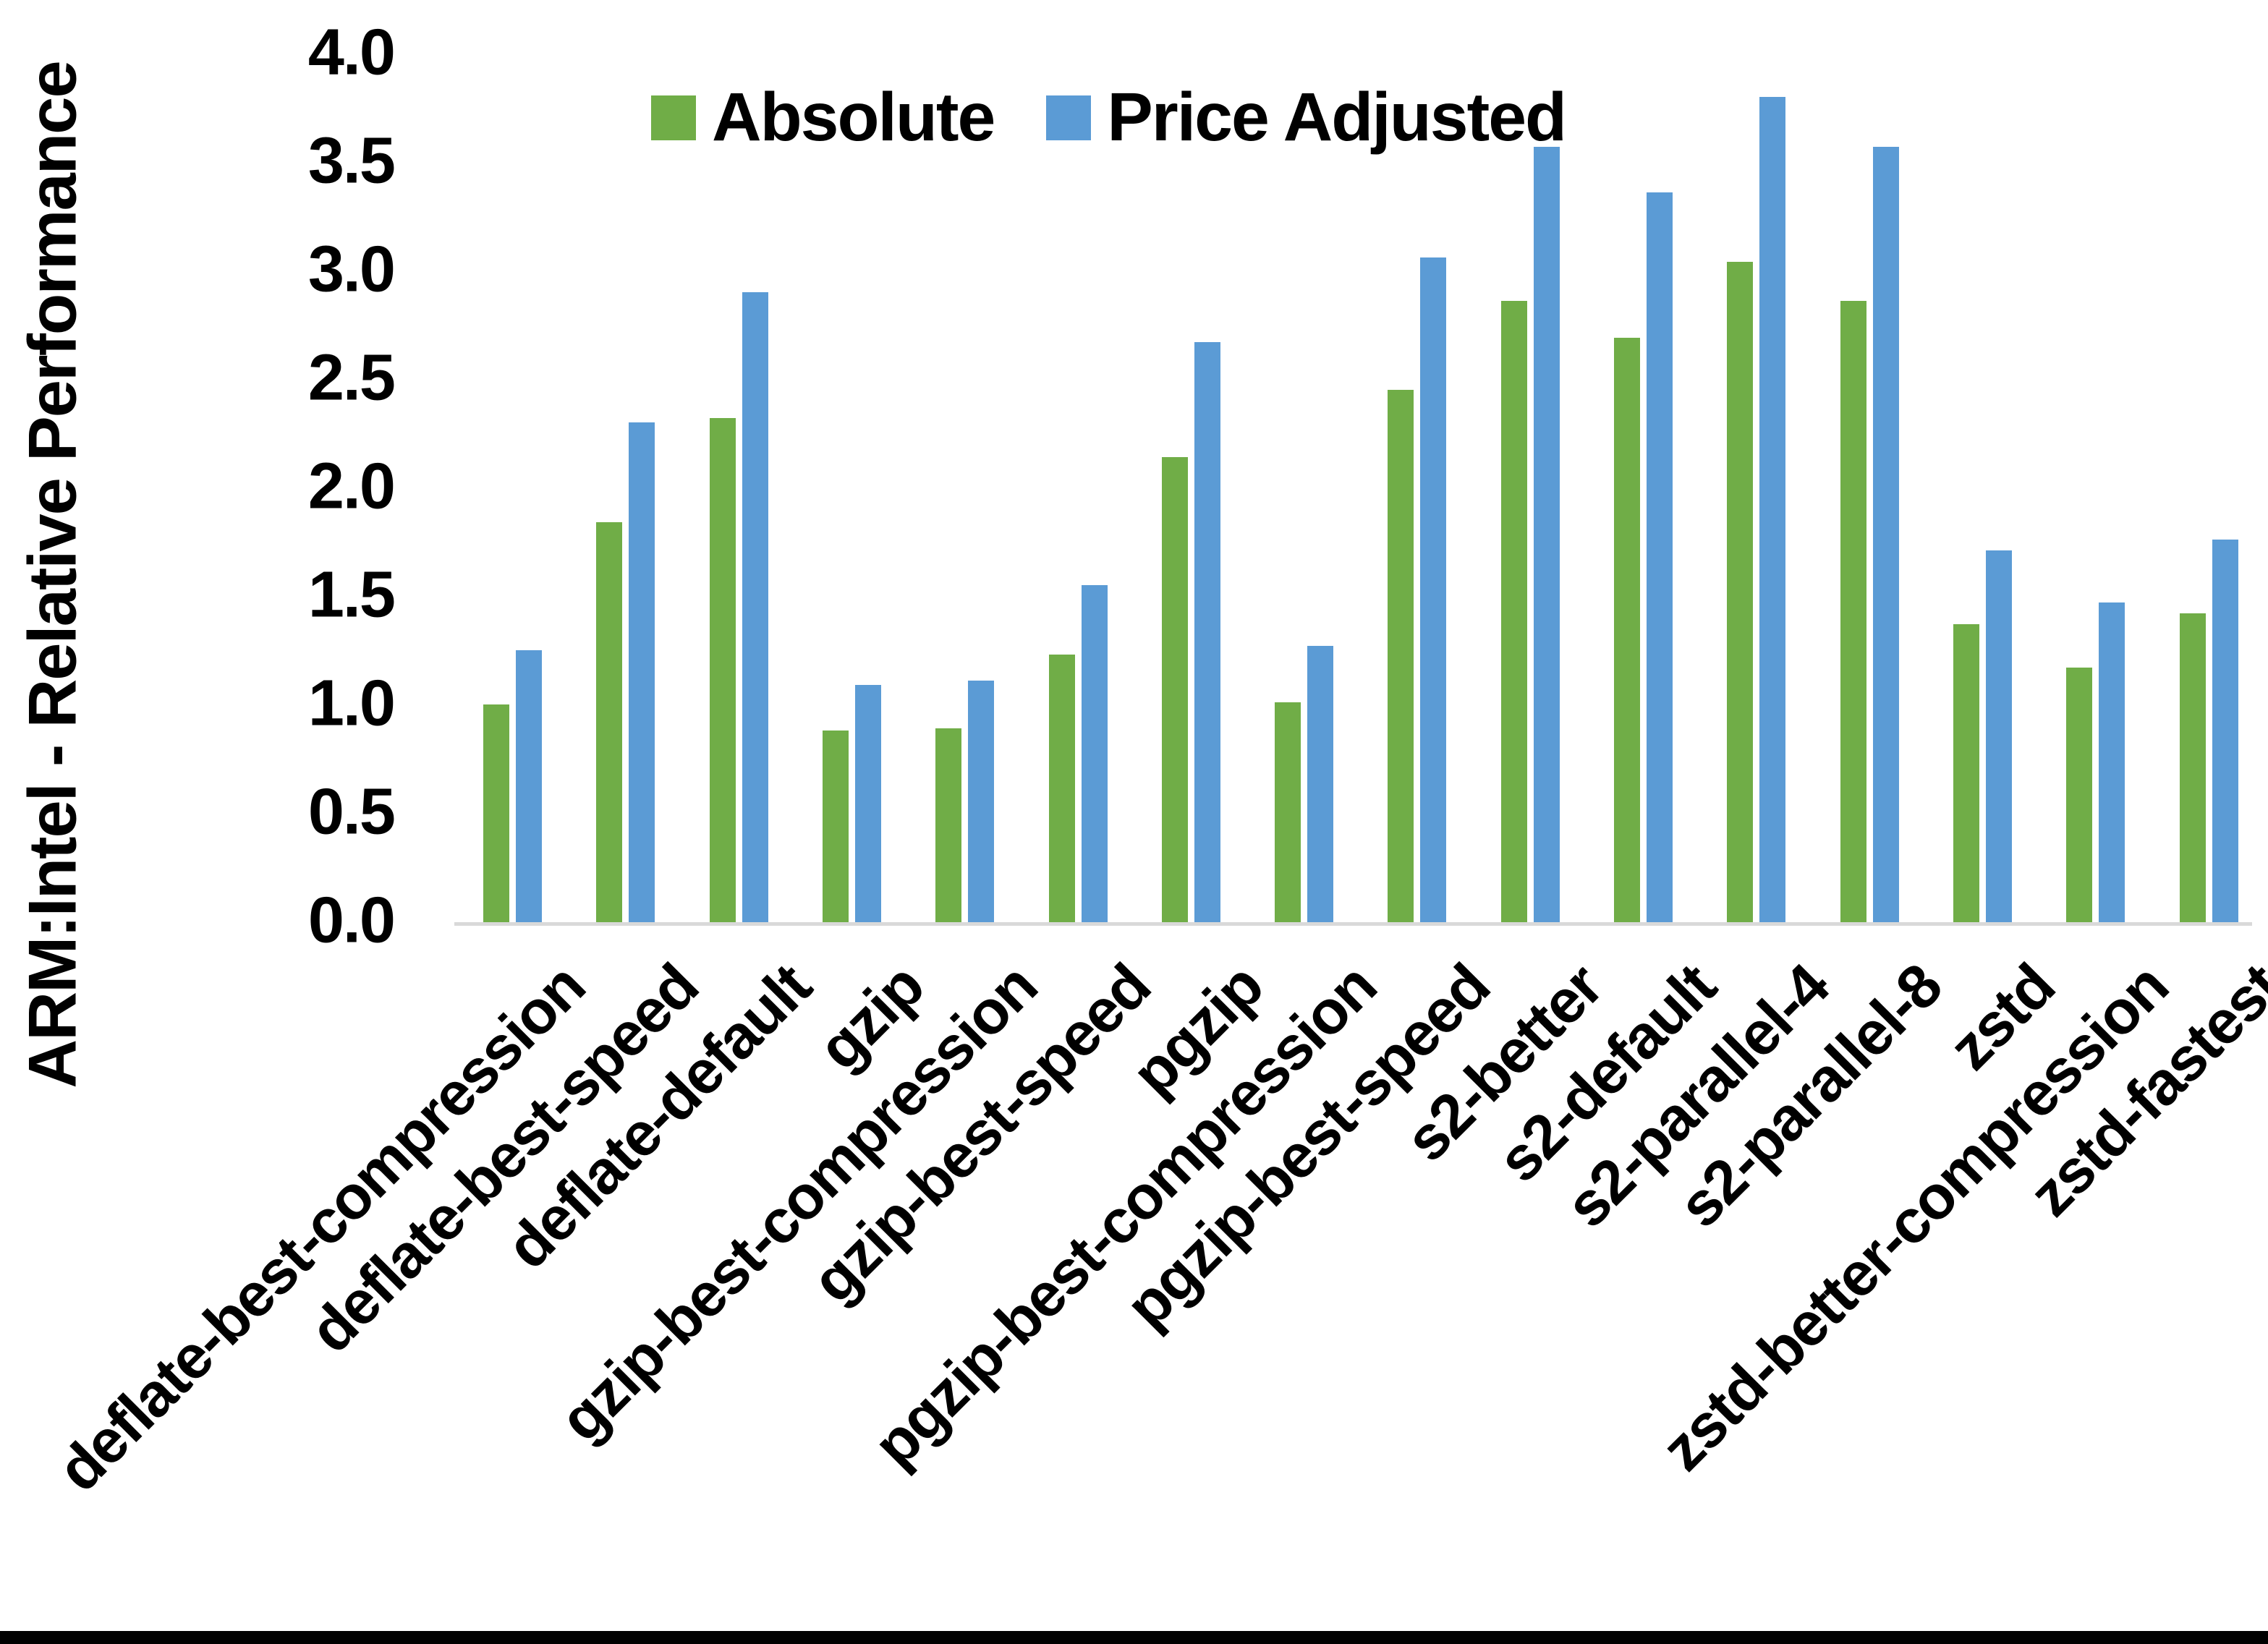  Describe the element at coordinates (1546, 535) in the screenshot. I see `bar-price-adjusted-s2-better` at that location.